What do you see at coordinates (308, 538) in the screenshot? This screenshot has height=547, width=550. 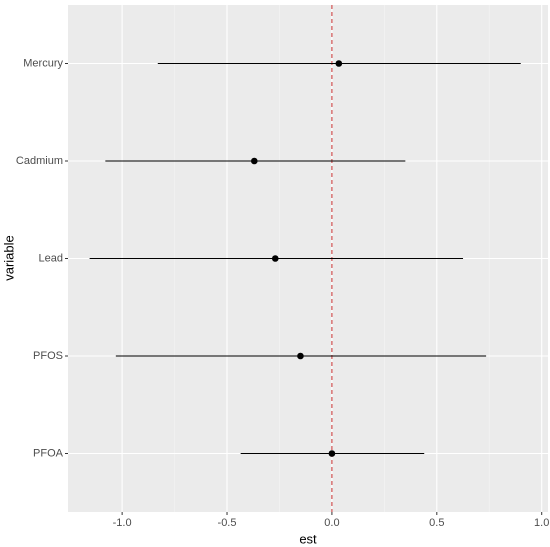 I see `x-axis-title: est` at bounding box center [308, 538].